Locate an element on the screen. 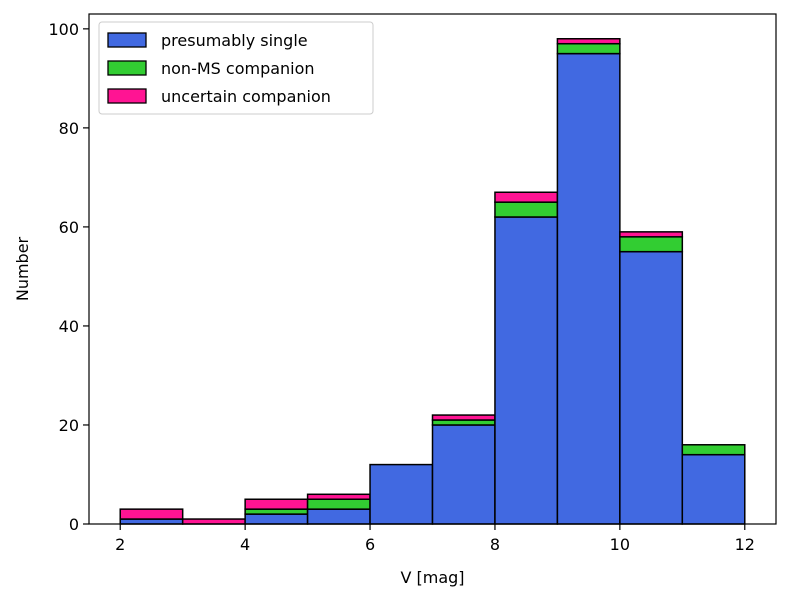 This screenshot has width=789, height=597. x-tick-label: 12 is located at coordinates (745, 544).